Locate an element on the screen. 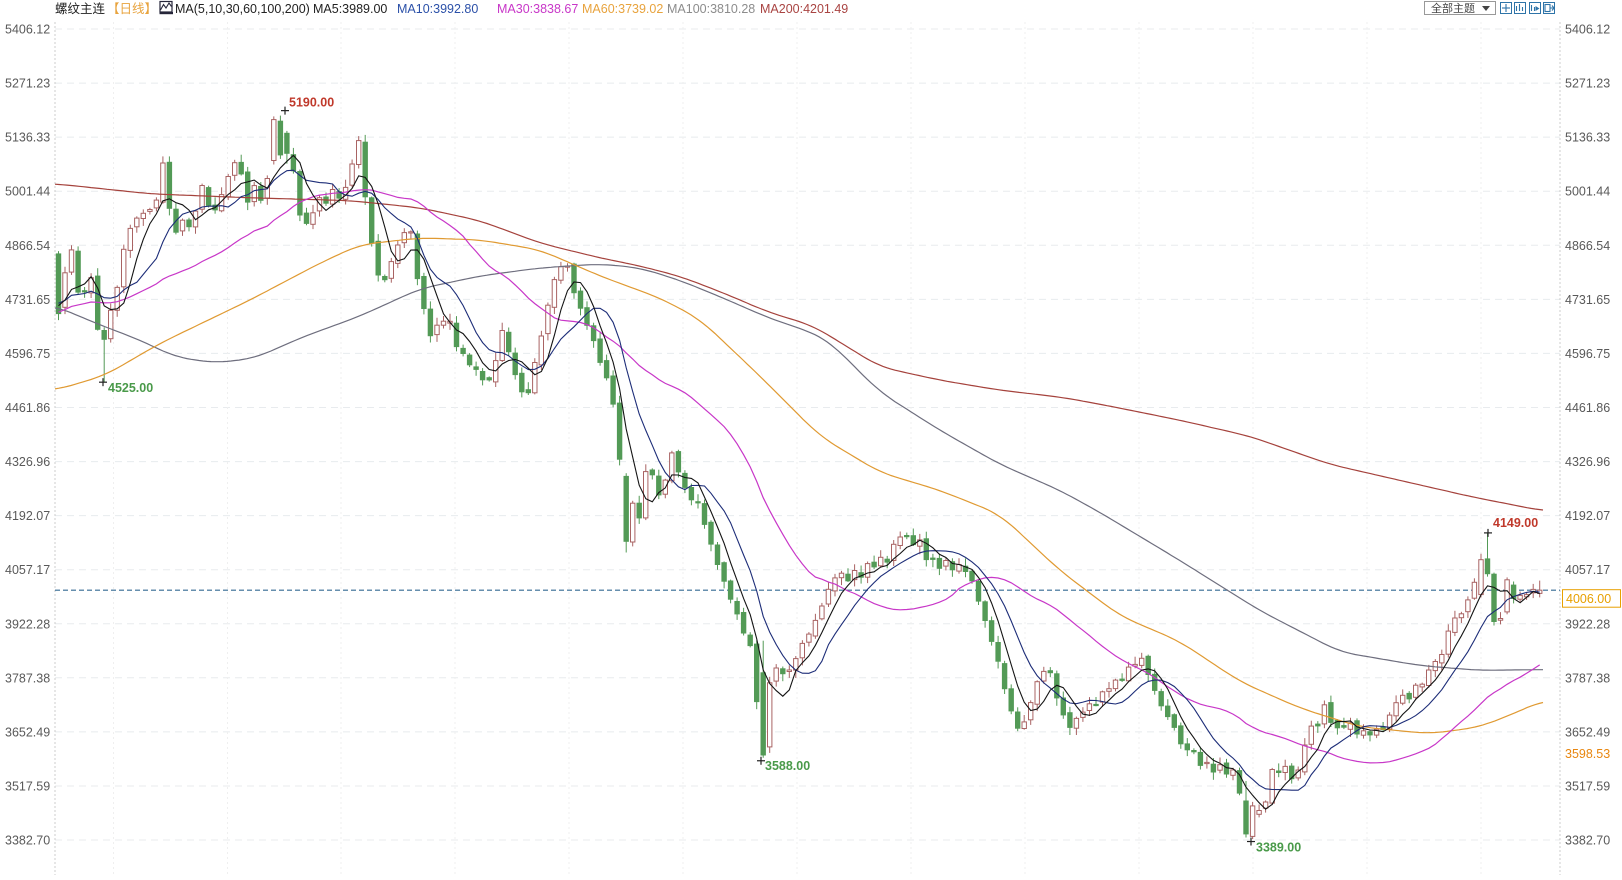  svg-text: MA60:3739.02 is located at coordinates (622, 9).